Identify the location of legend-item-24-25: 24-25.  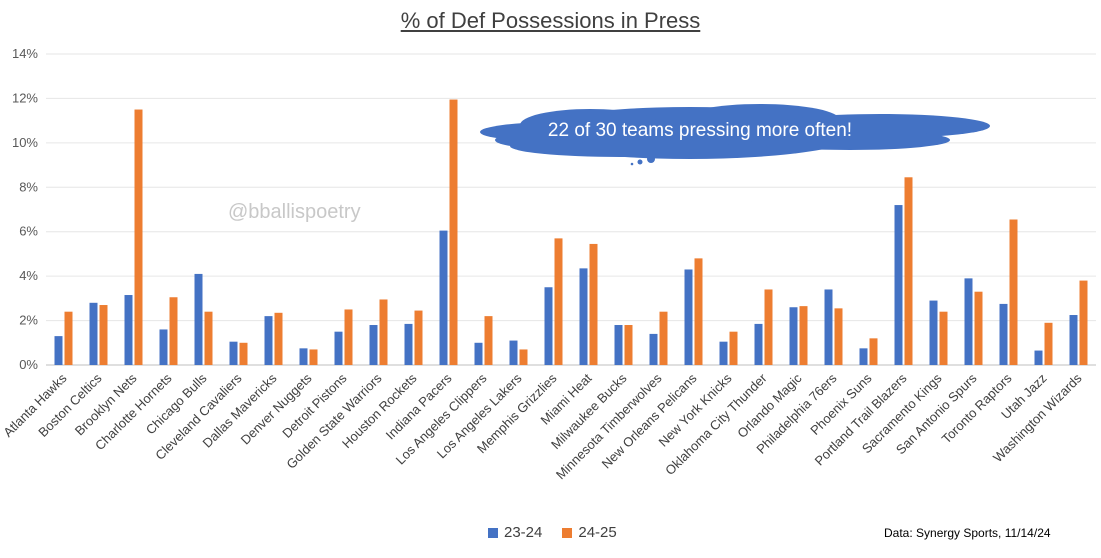
(589, 532).